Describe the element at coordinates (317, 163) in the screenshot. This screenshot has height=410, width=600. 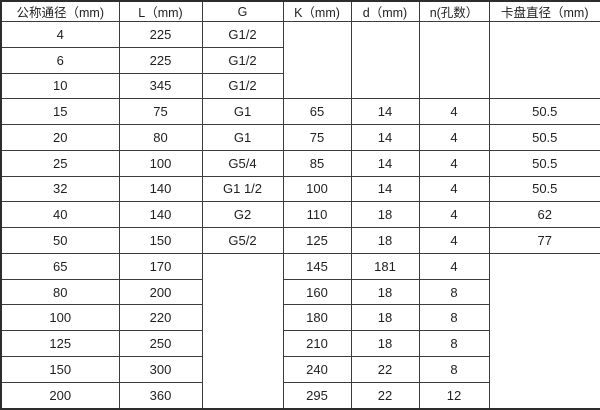
I see `table-cell: 85` at that location.